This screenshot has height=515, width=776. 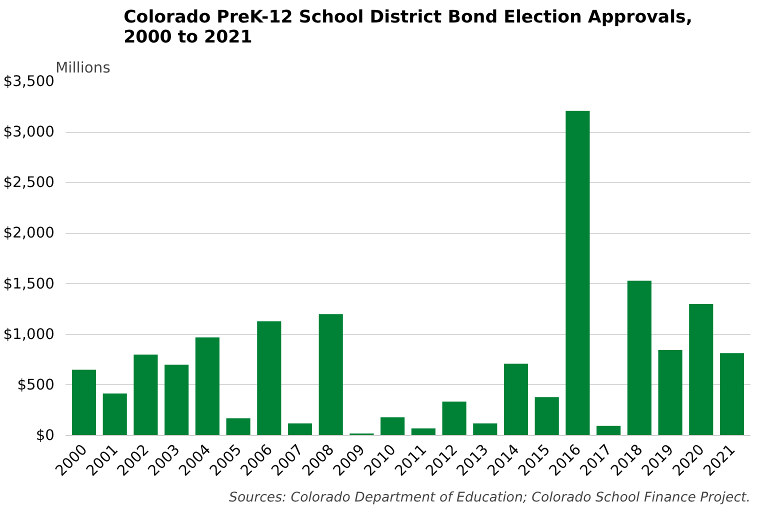 What do you see at coordinates (29, 233) in the screenshot?
I see `y-tick-label: $2,000` at bounding box center [29, 233].